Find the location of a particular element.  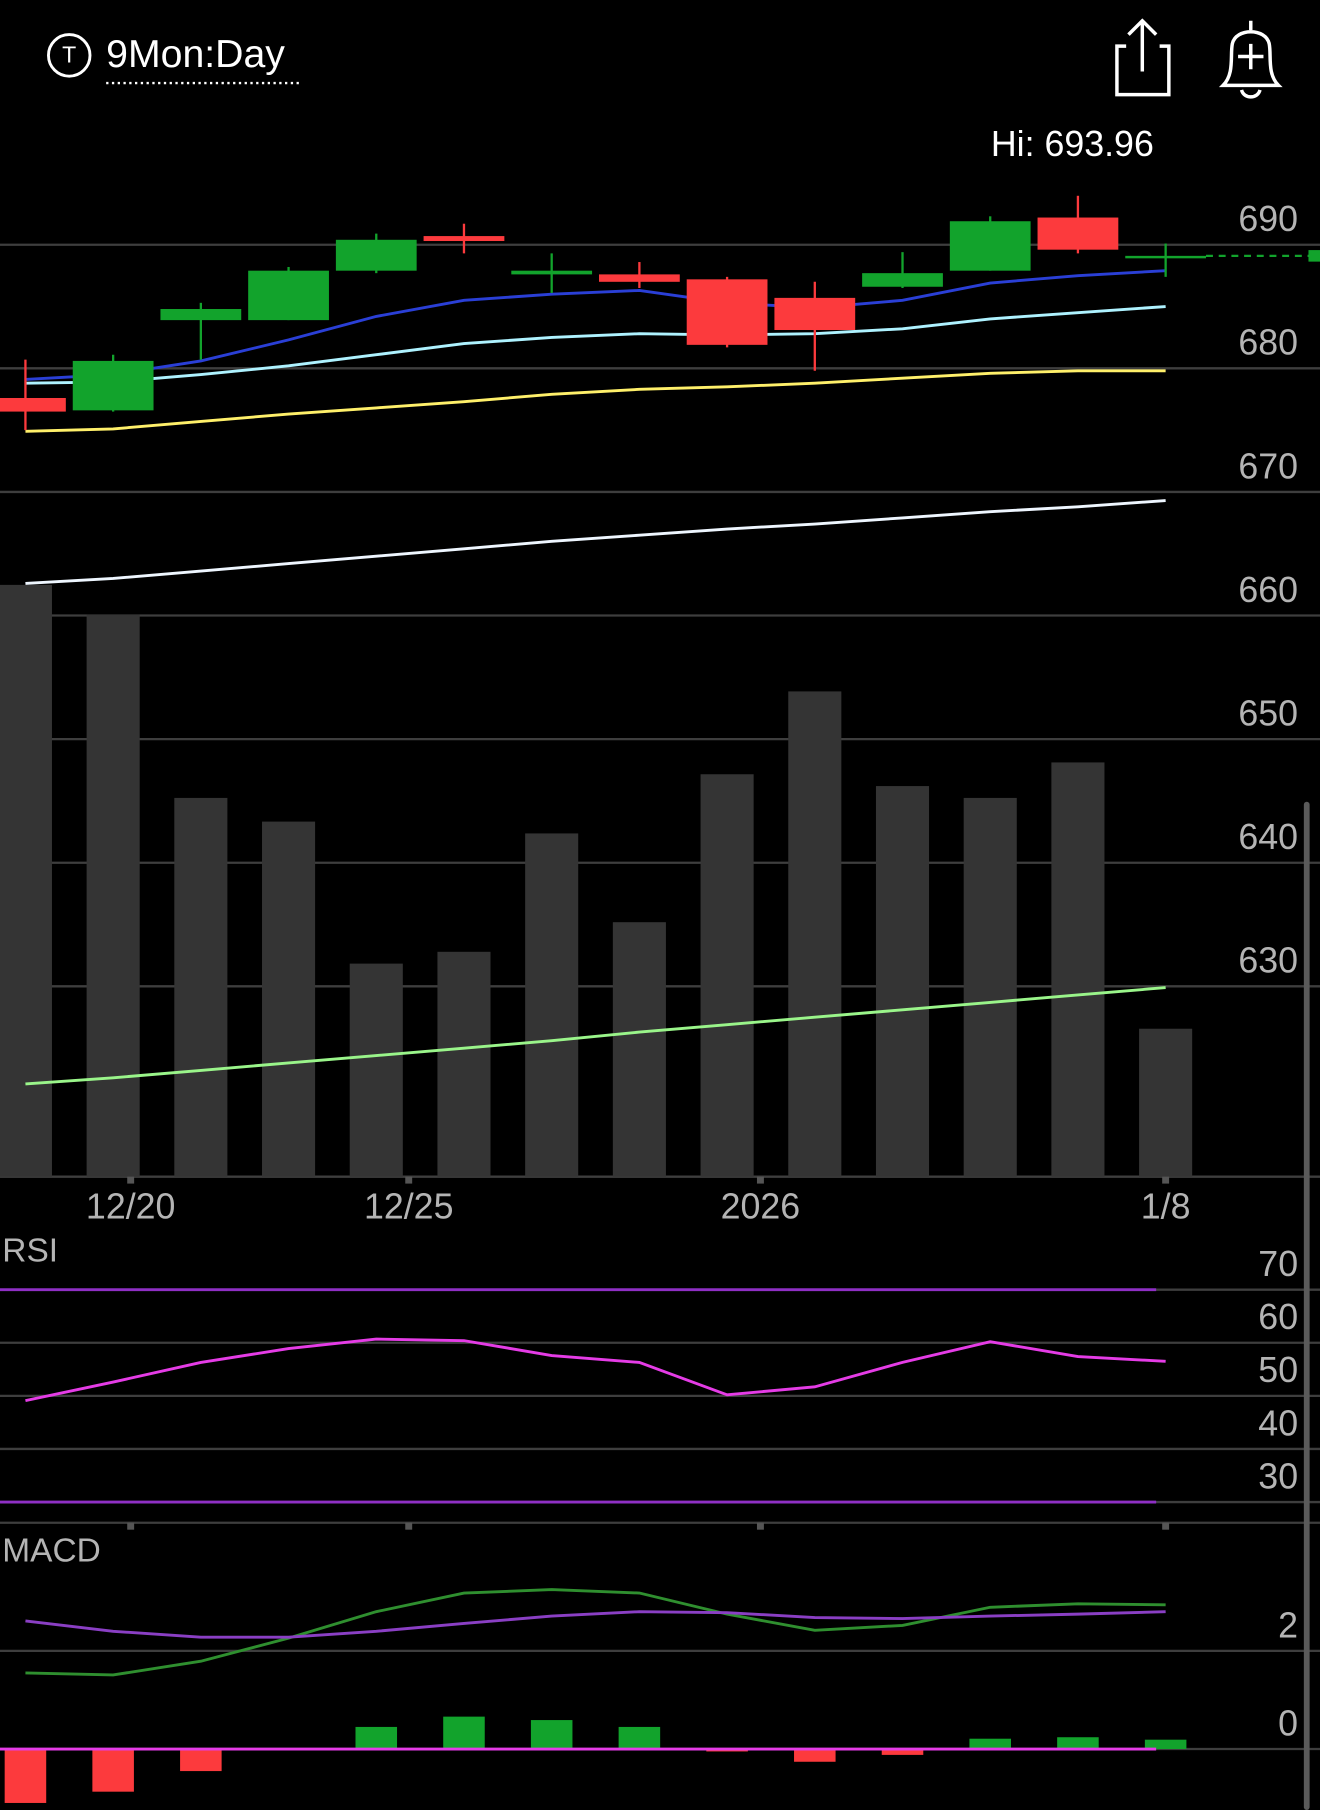

y-tick-label: 630 is located at coordinates (1268, 961).